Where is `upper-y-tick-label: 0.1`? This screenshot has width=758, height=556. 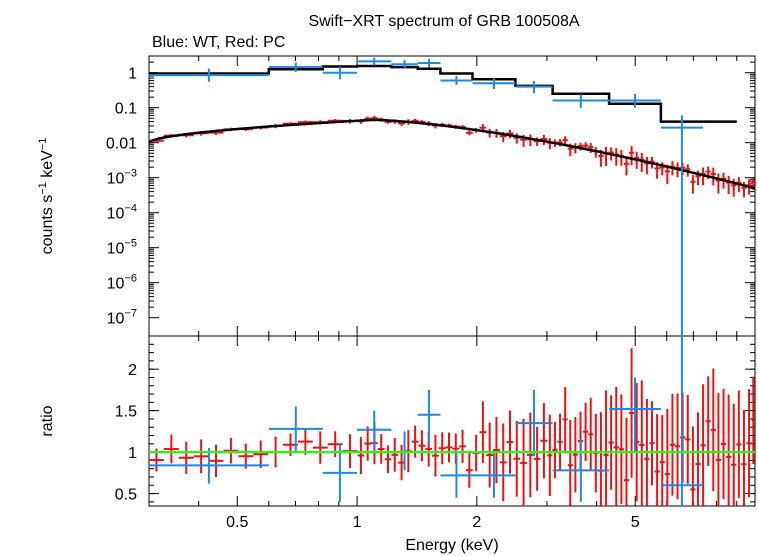 upper-y-tick-label: 0.1 is located at coordinates (126, 109).